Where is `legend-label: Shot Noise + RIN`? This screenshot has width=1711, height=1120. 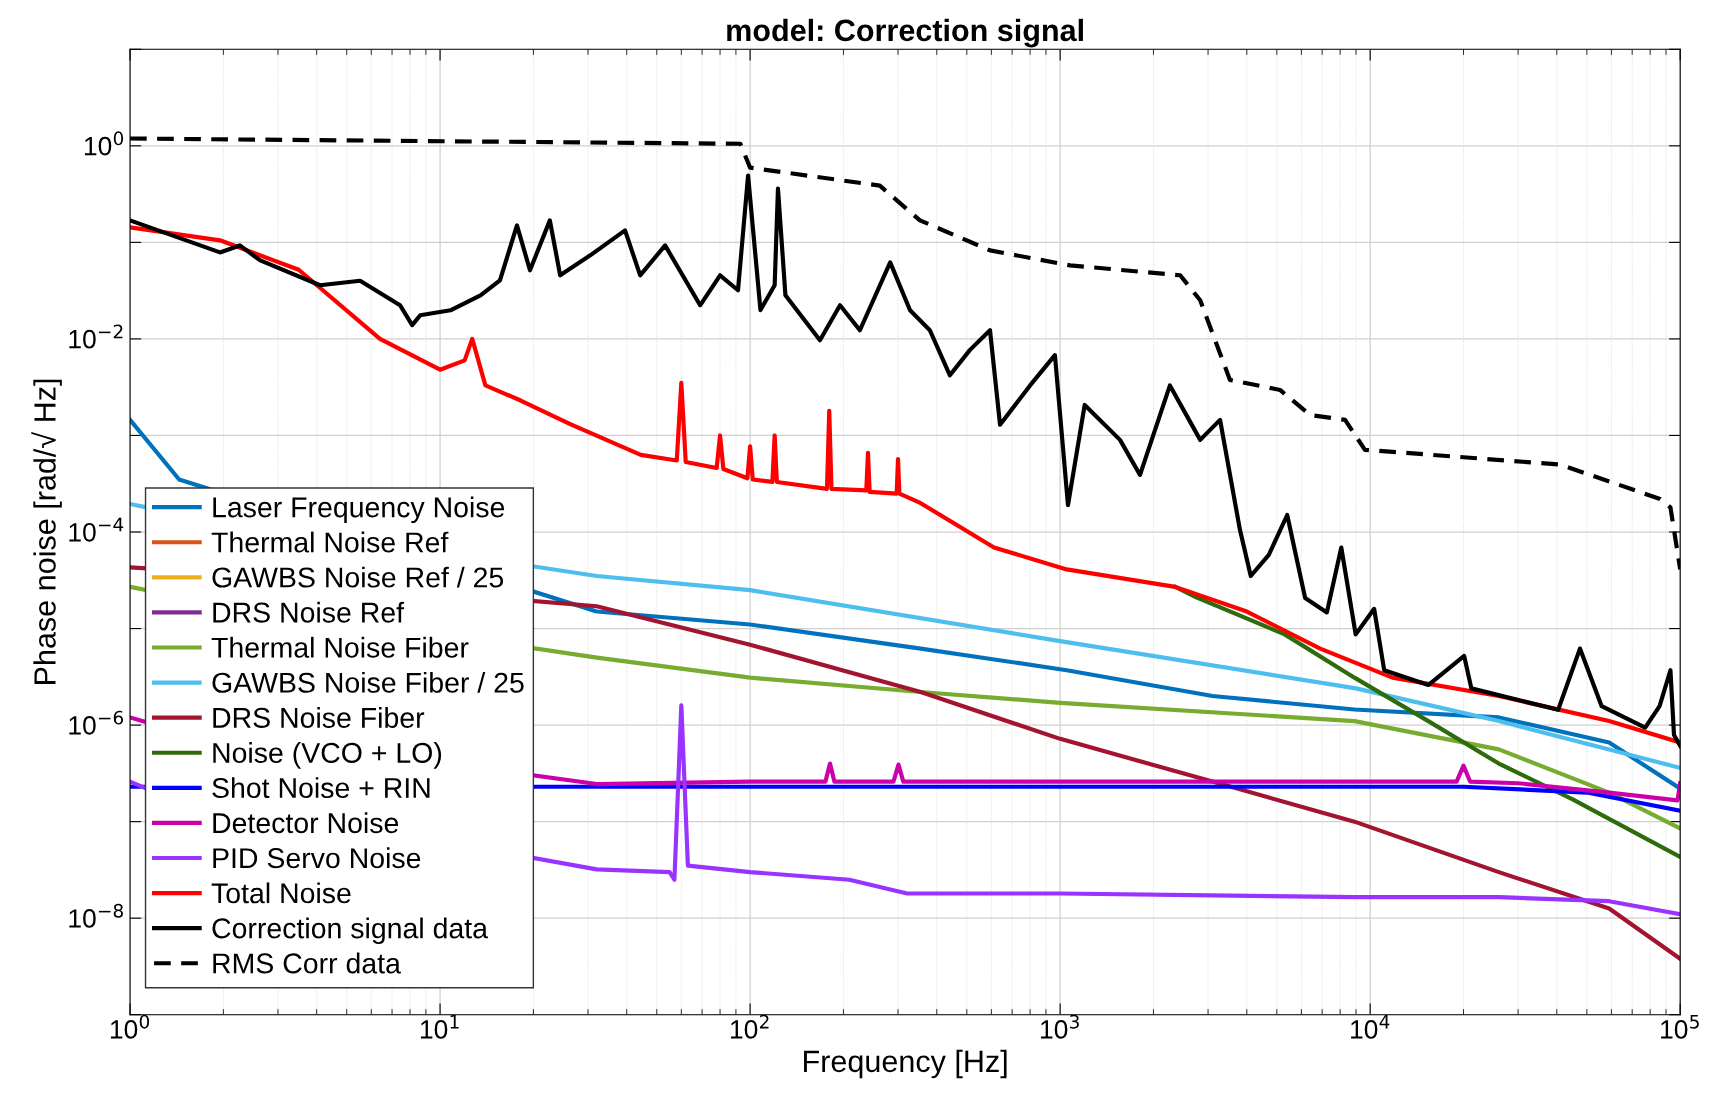
legend-label: Shot Noise + RIN is located at coordinates (321, 788).